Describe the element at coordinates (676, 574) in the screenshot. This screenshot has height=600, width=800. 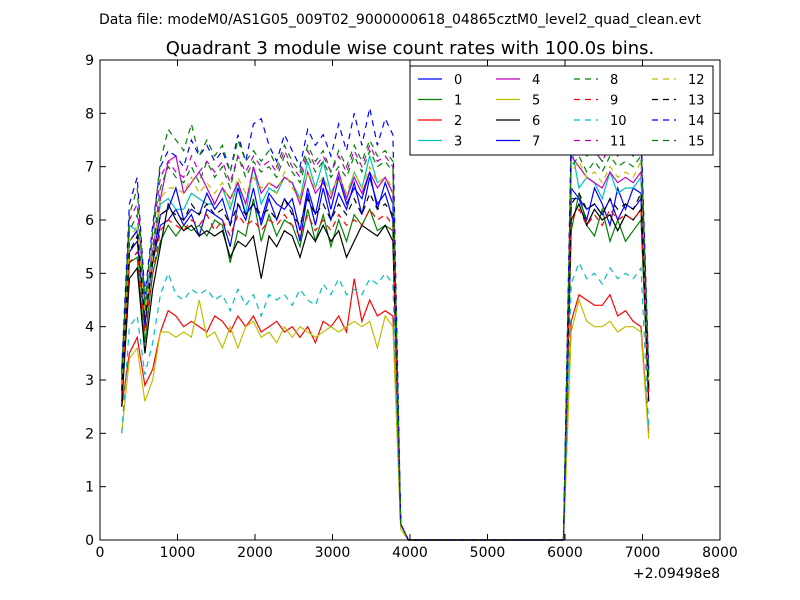
I see `x-axis-offset-label: +2.09498e8` at that location.